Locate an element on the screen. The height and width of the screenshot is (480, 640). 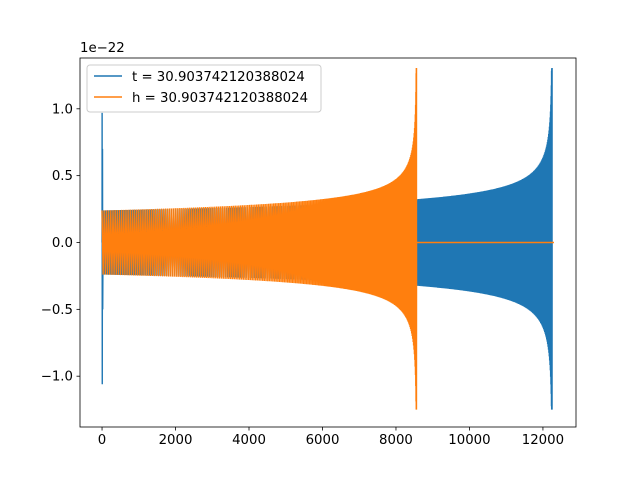
y-tick-label: −1.0 is located at coordinates (57, 377).